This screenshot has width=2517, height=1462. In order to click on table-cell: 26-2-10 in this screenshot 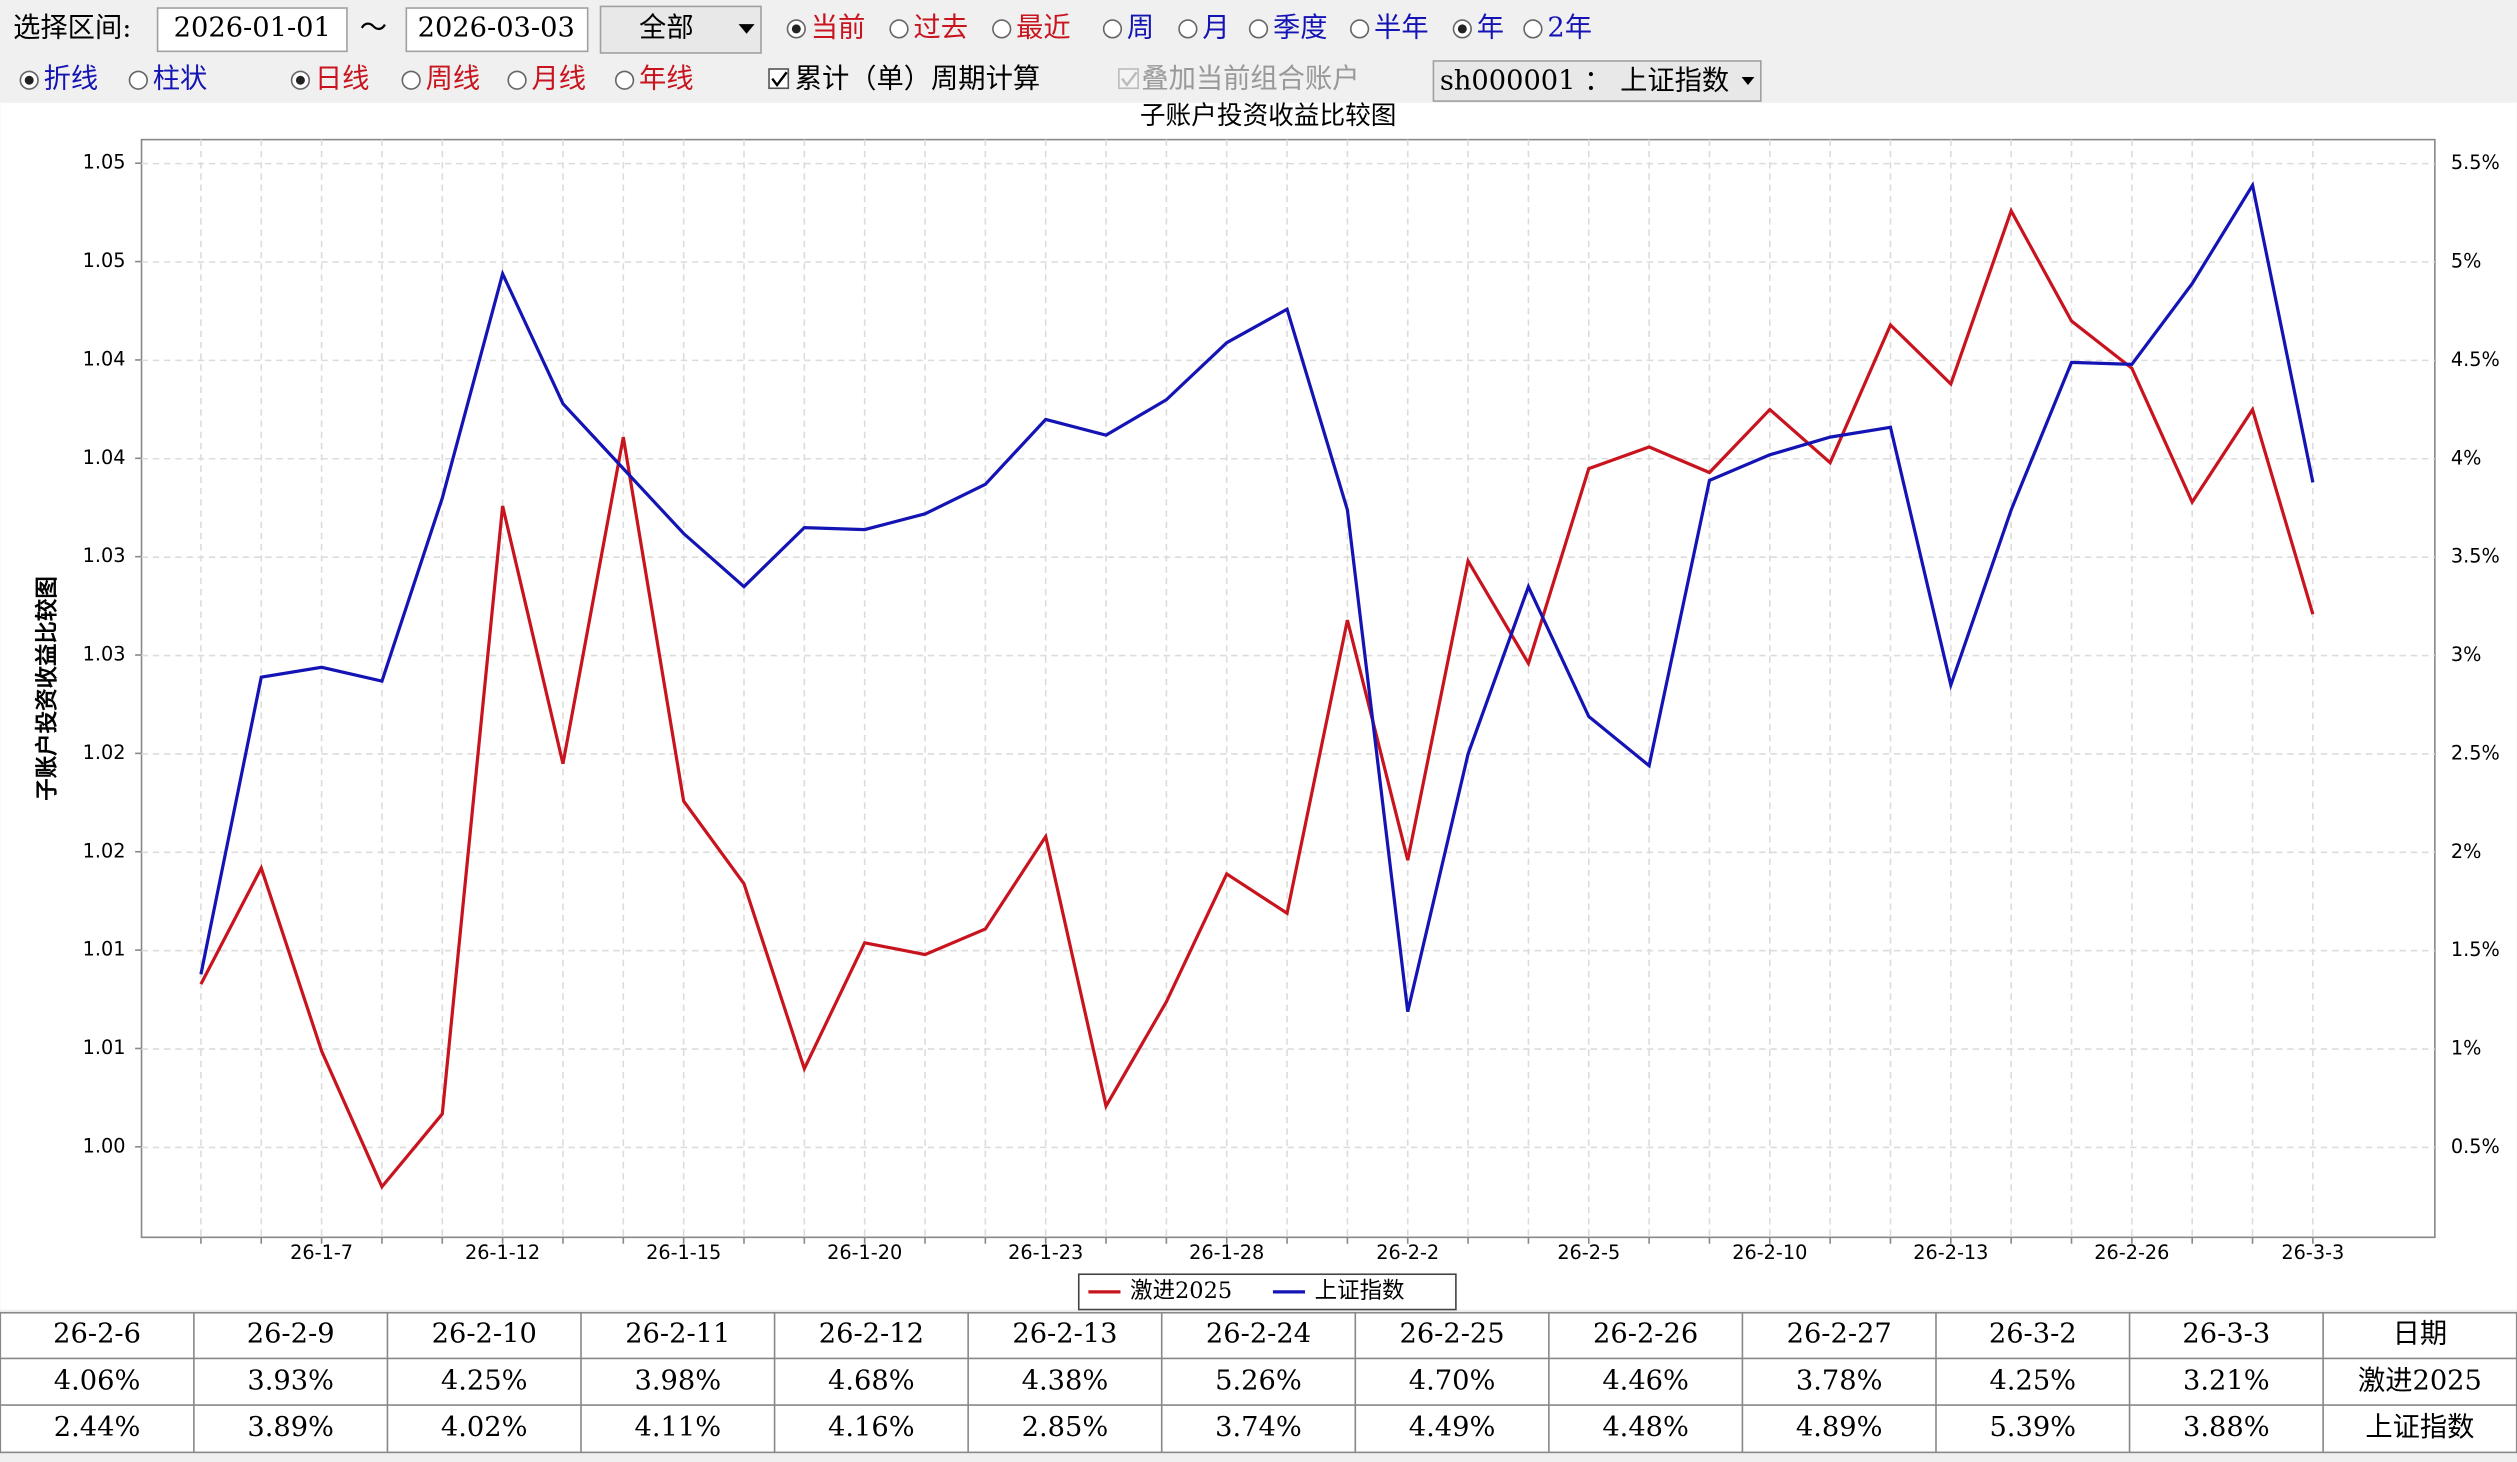, I will do `click(484, 1334)`.